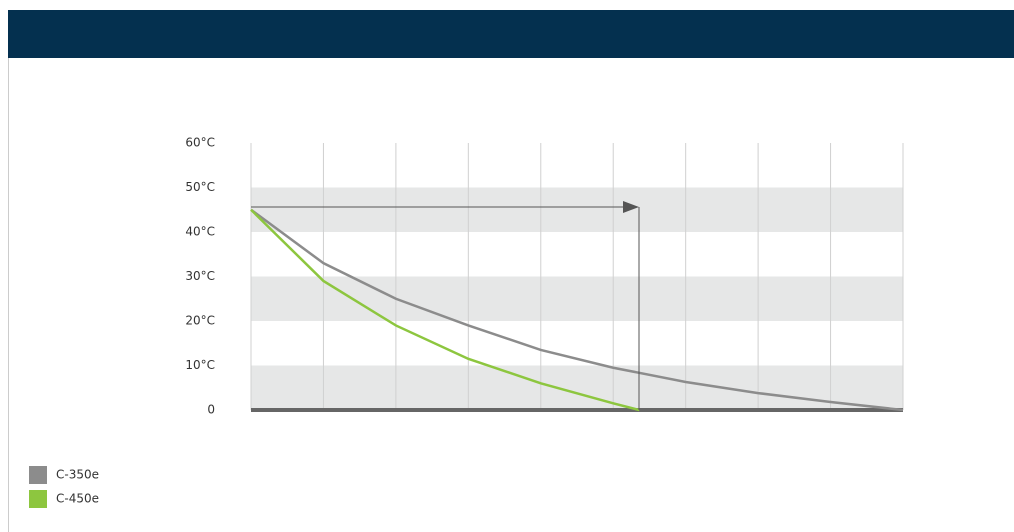 The height and width of the screenshot is (532, 1014). What do you see at coordinates (200, 276) in the screenshot?
I see `y-tick-label: 30°C` at bounding box center [200, 276].